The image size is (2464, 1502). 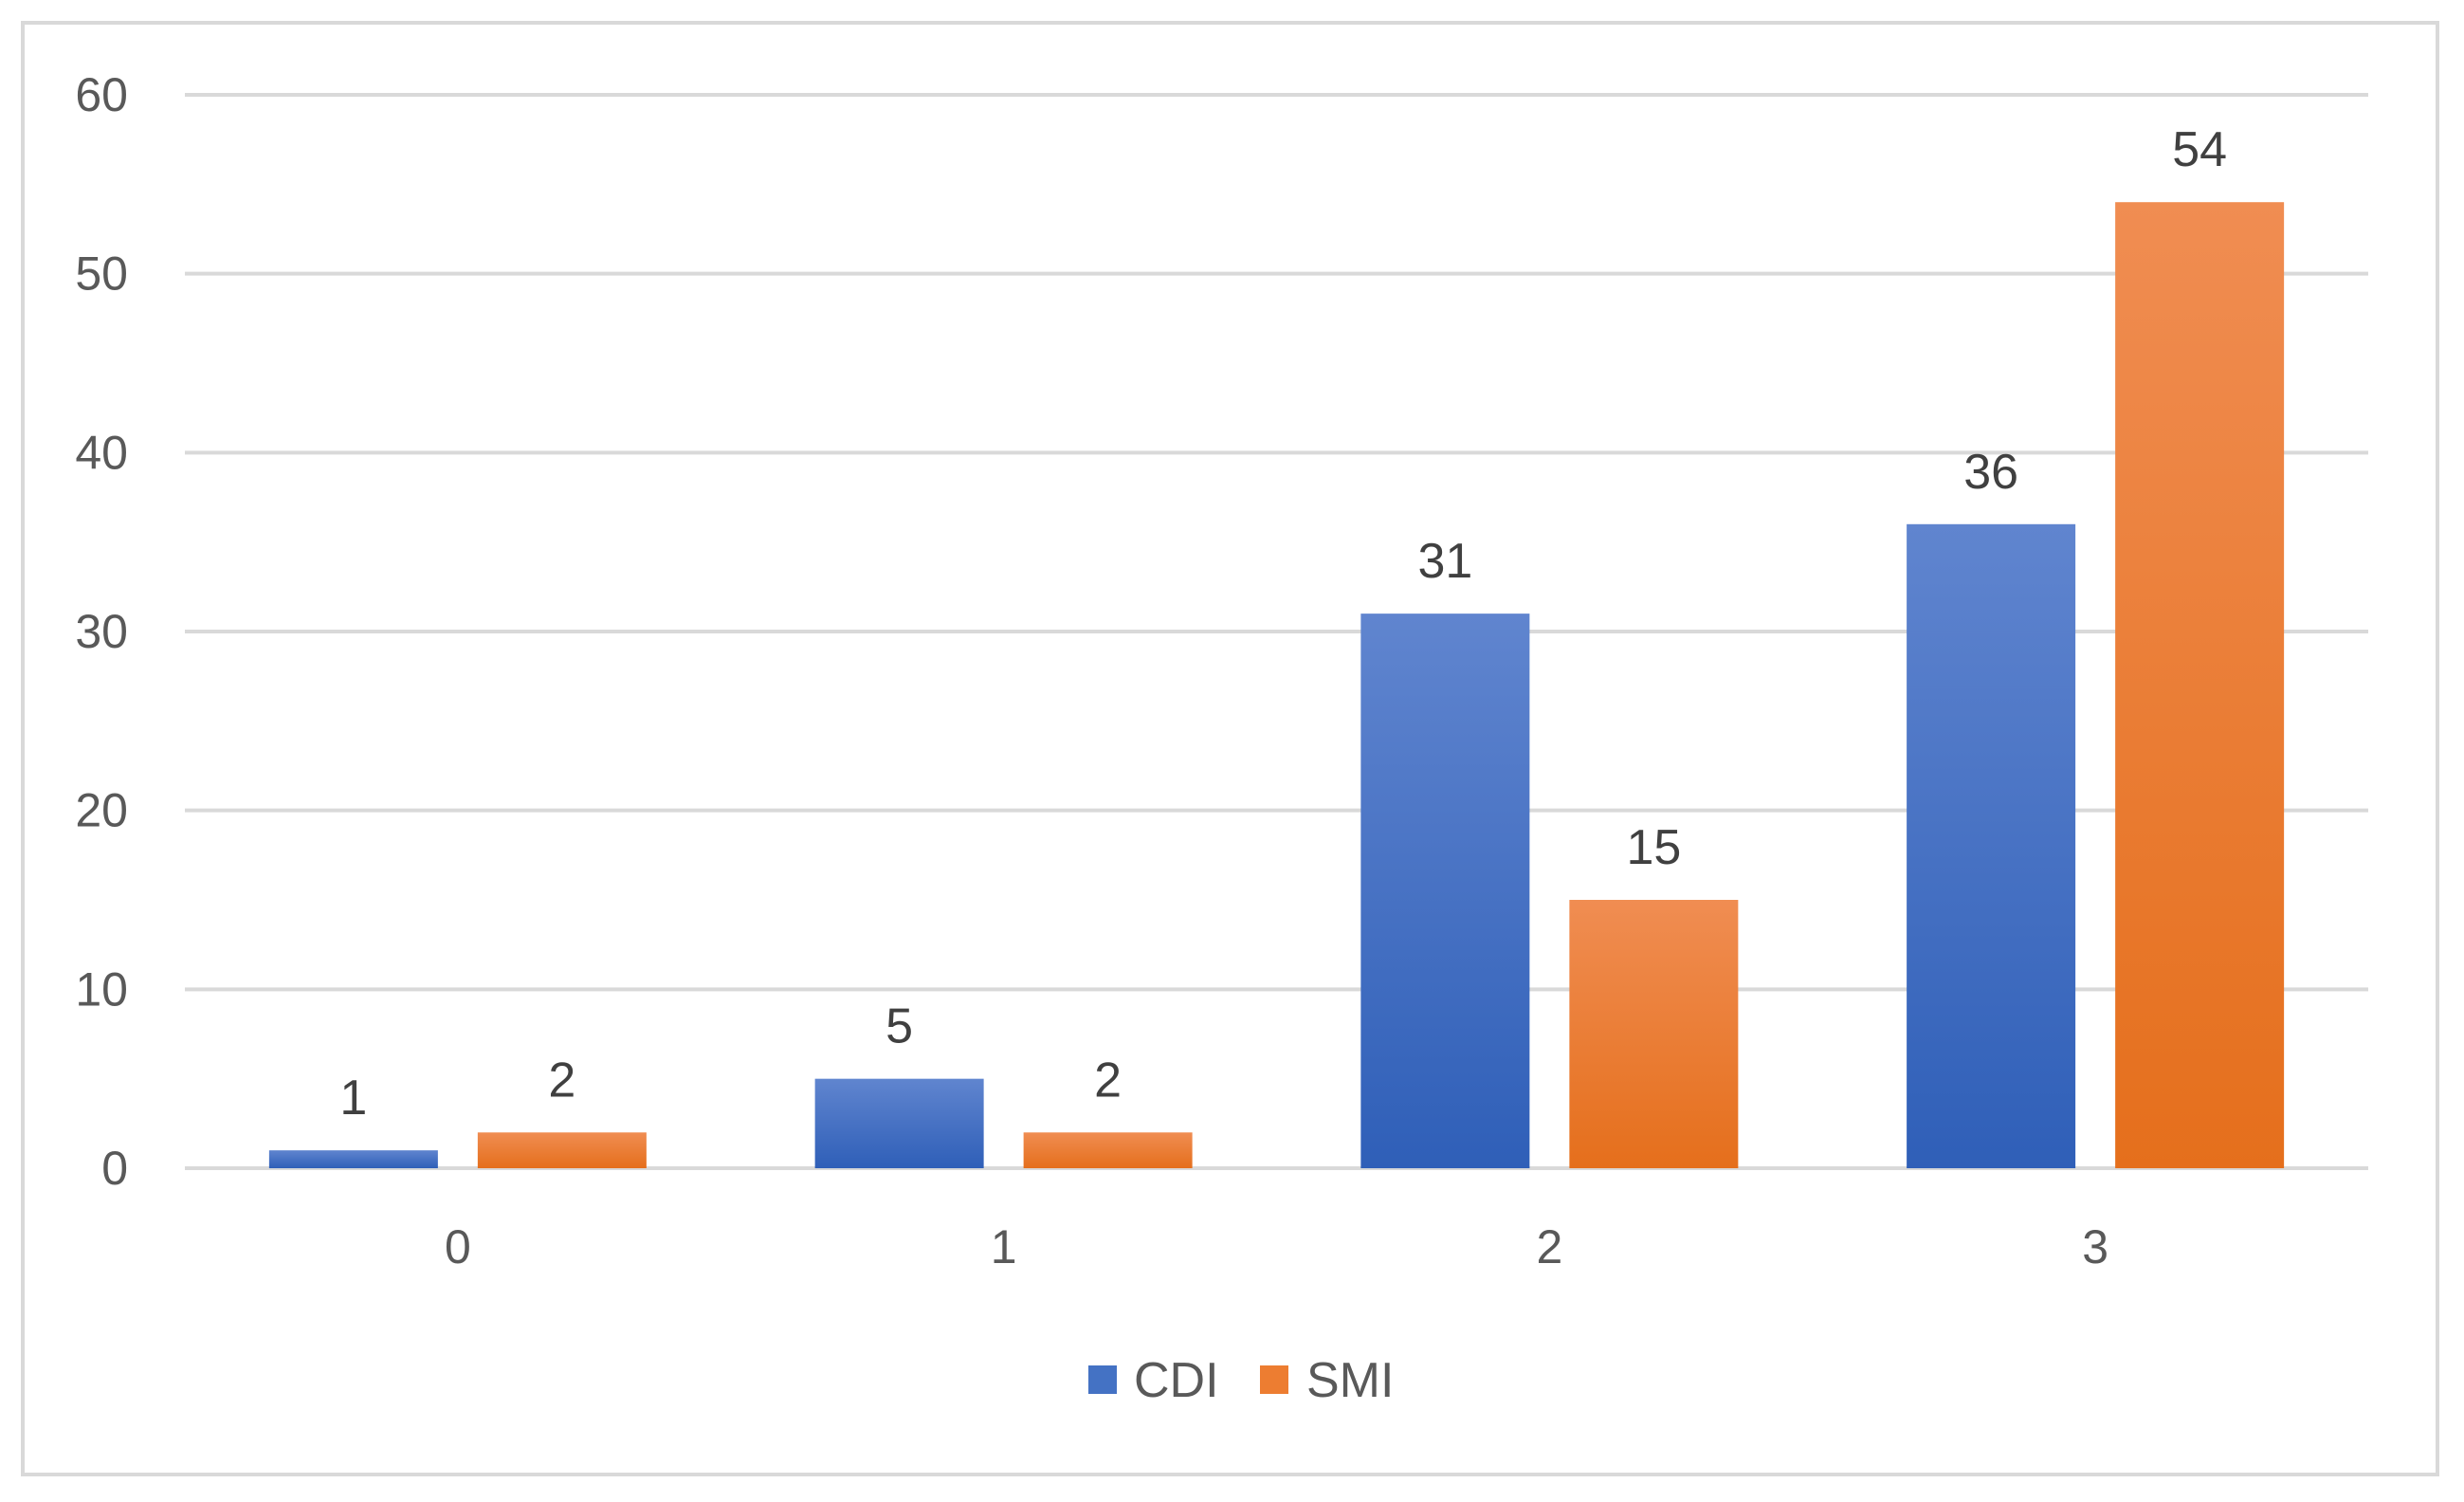 I want to click on y-tick-label: 60, so click(x=102, y=94).